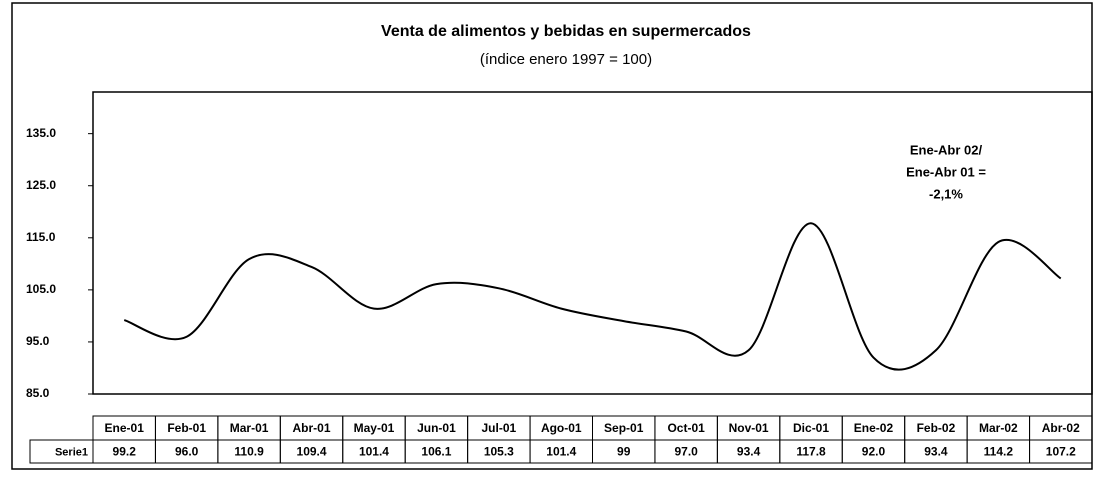 Image resolution: width=1097 pixels, height=477 pixels. What do you see at coordinates (187, 452) in the screenshot?
I see `data-label: 96.0` at bounding box center [187, 452].